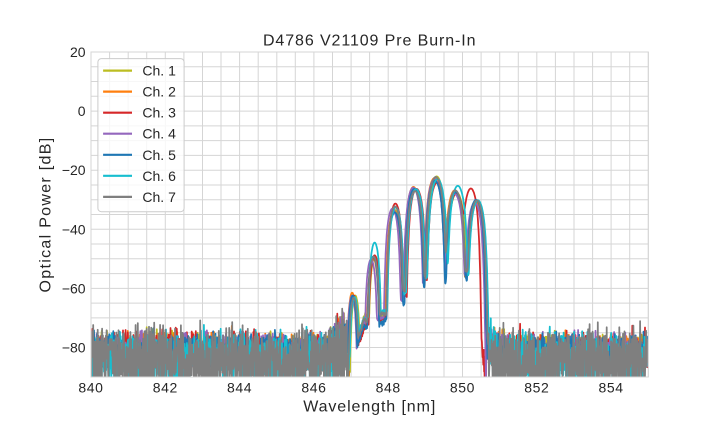 The image size is (720, 437). Describe the element at coordinates (369, 406) in the screenshot. I see `svg-text: Wavelength [nm]` at that location.